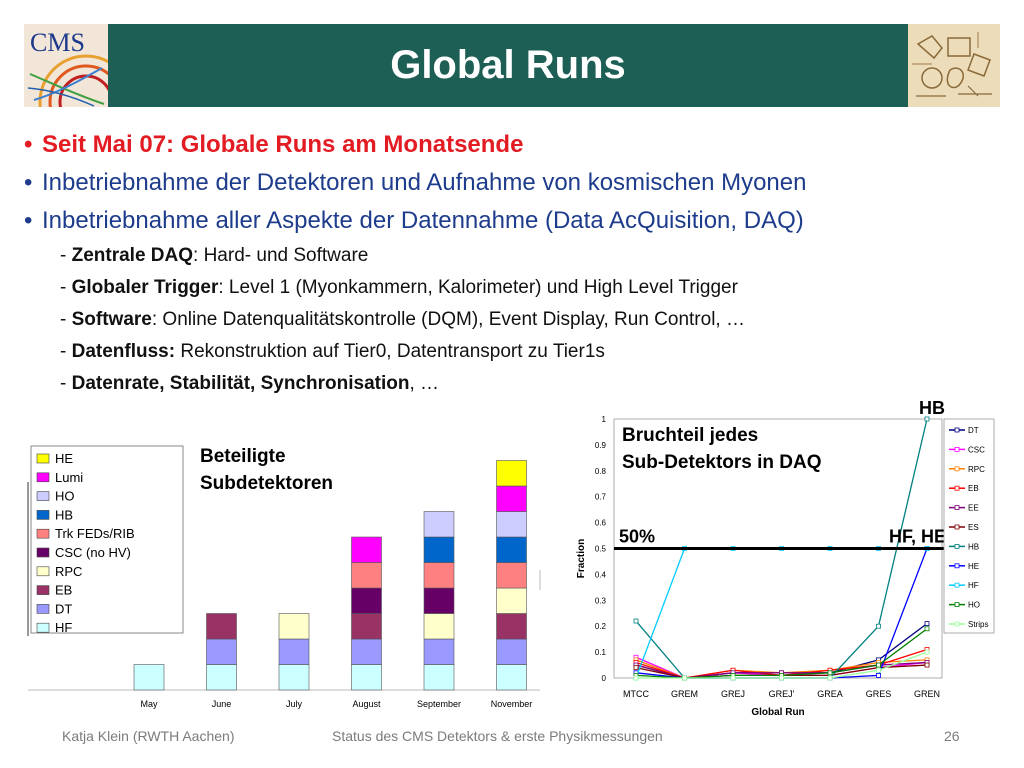 The width and height of the screenshot is (1024, 768). Describe the element at coordinates (69, 477) in the screenshot. I see `legend-label: Lumi` at that location.